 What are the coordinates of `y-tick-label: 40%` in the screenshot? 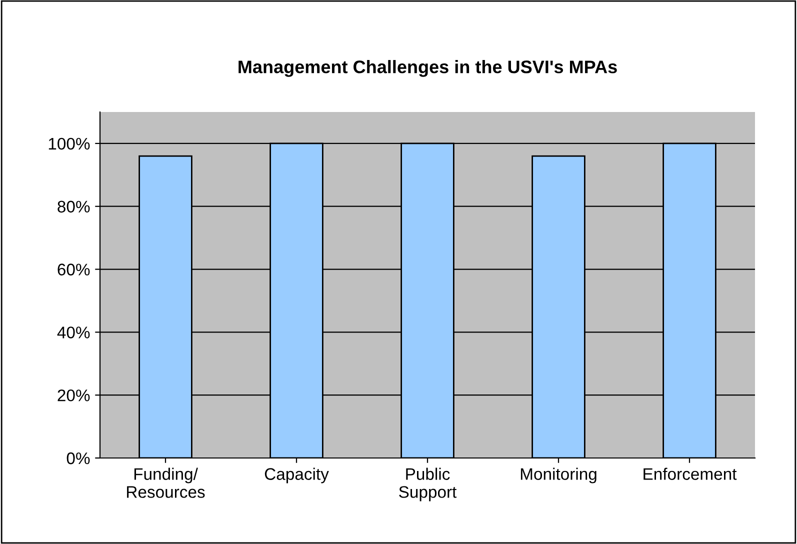 It's located at (73, 332).